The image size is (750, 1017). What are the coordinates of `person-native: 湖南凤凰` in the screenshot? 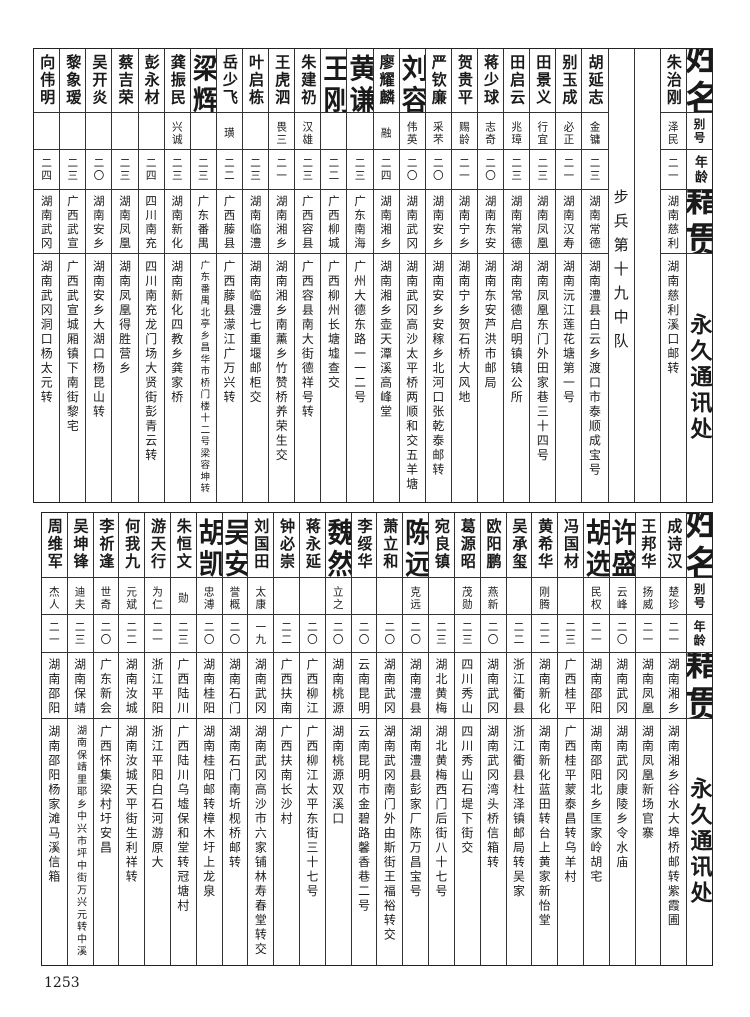 It's located at (647, 687).